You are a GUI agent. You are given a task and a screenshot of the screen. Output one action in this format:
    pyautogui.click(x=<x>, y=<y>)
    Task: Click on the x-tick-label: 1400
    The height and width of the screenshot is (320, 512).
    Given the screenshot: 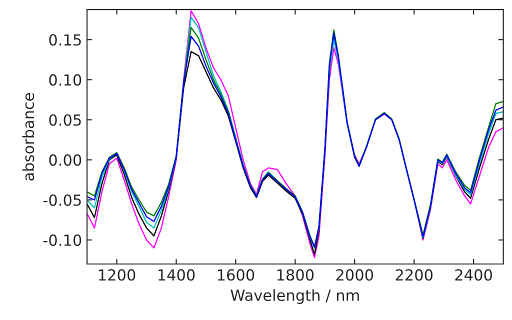 What is the action you would take?
    pyautogui.click(x=176, y=275)
    